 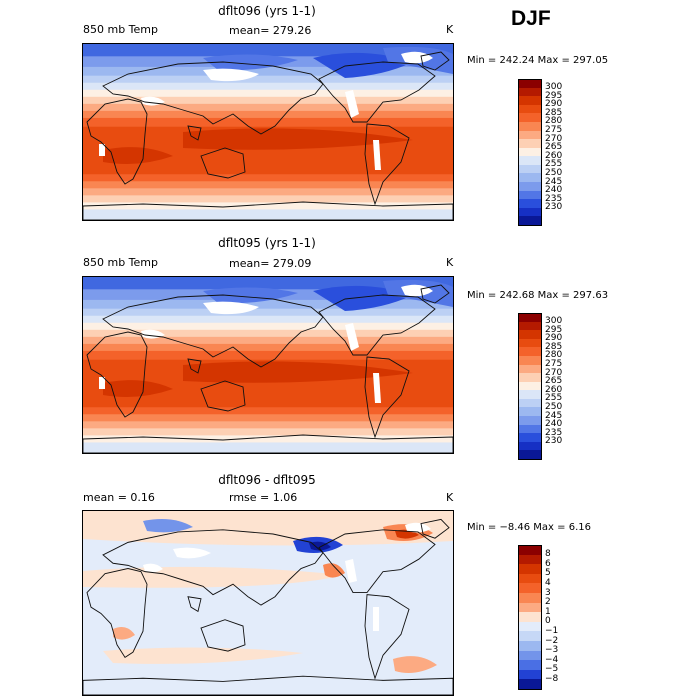 What do you see at coordinates (552, 659) in the screenshot?
I see `colorbar-tick-label: −4` at bounding box center [552, 659].